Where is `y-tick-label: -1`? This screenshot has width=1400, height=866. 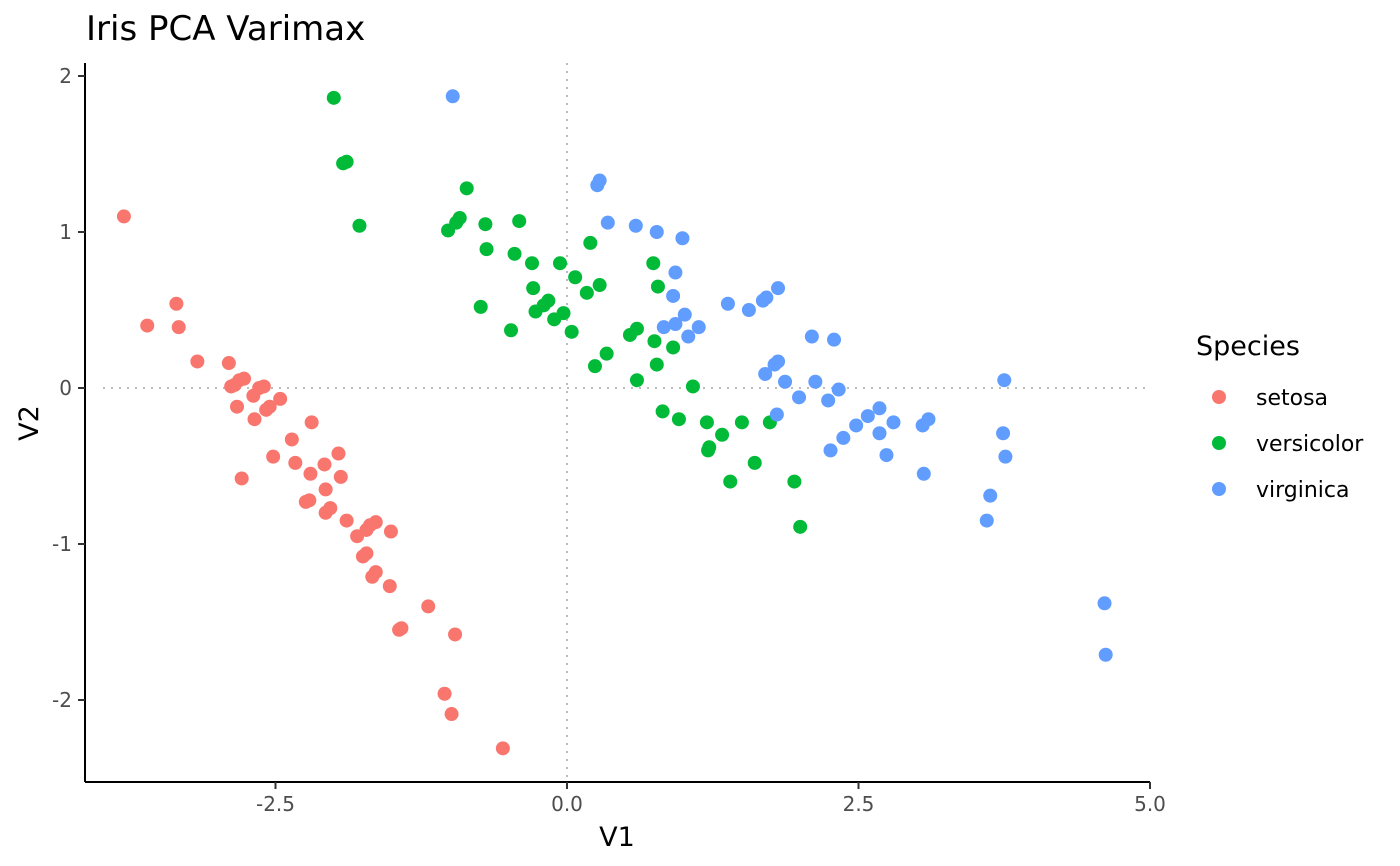
y-tick-label: -1 is located at coordinates (62, 544).